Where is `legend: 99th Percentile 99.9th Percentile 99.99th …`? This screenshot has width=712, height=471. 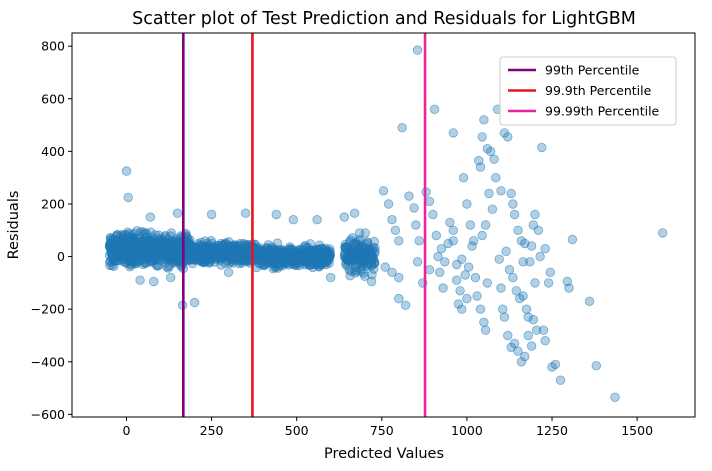 legend: 99th Percentile 99.9th Percentile 99.99th … is located at coordinates (588, 91).